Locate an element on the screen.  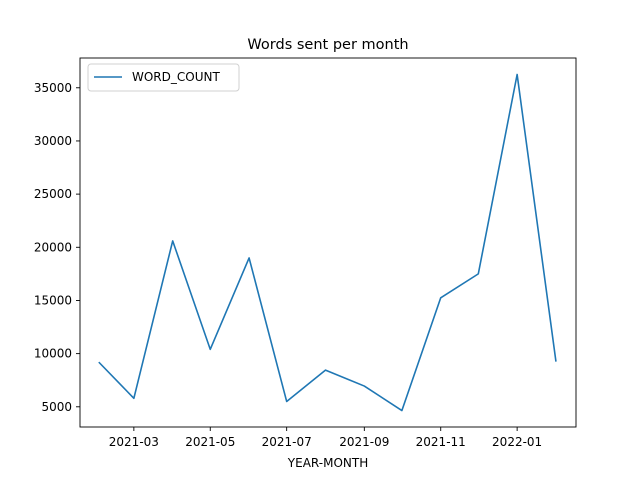
y-tick-label: 25000 is located at coordinates (53, 194).